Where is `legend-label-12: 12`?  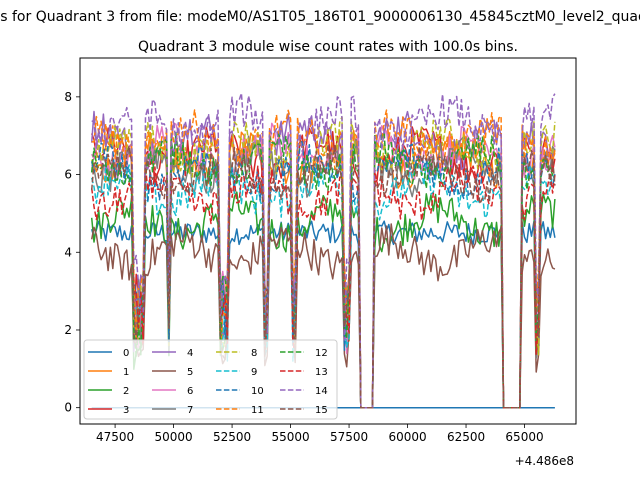
legend-label-12: 12 is located at coordinates (321, 353).